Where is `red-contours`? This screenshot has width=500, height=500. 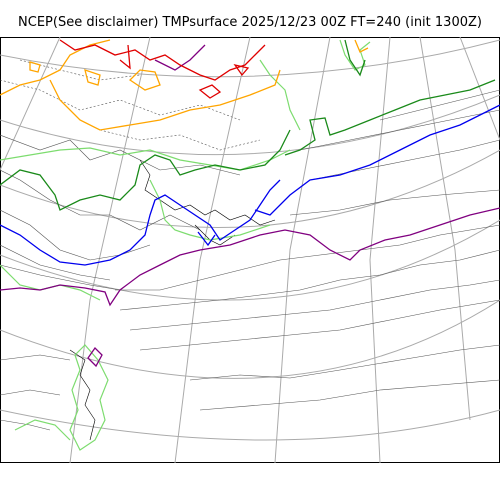
red-contours is located at coordinates (162, 69).